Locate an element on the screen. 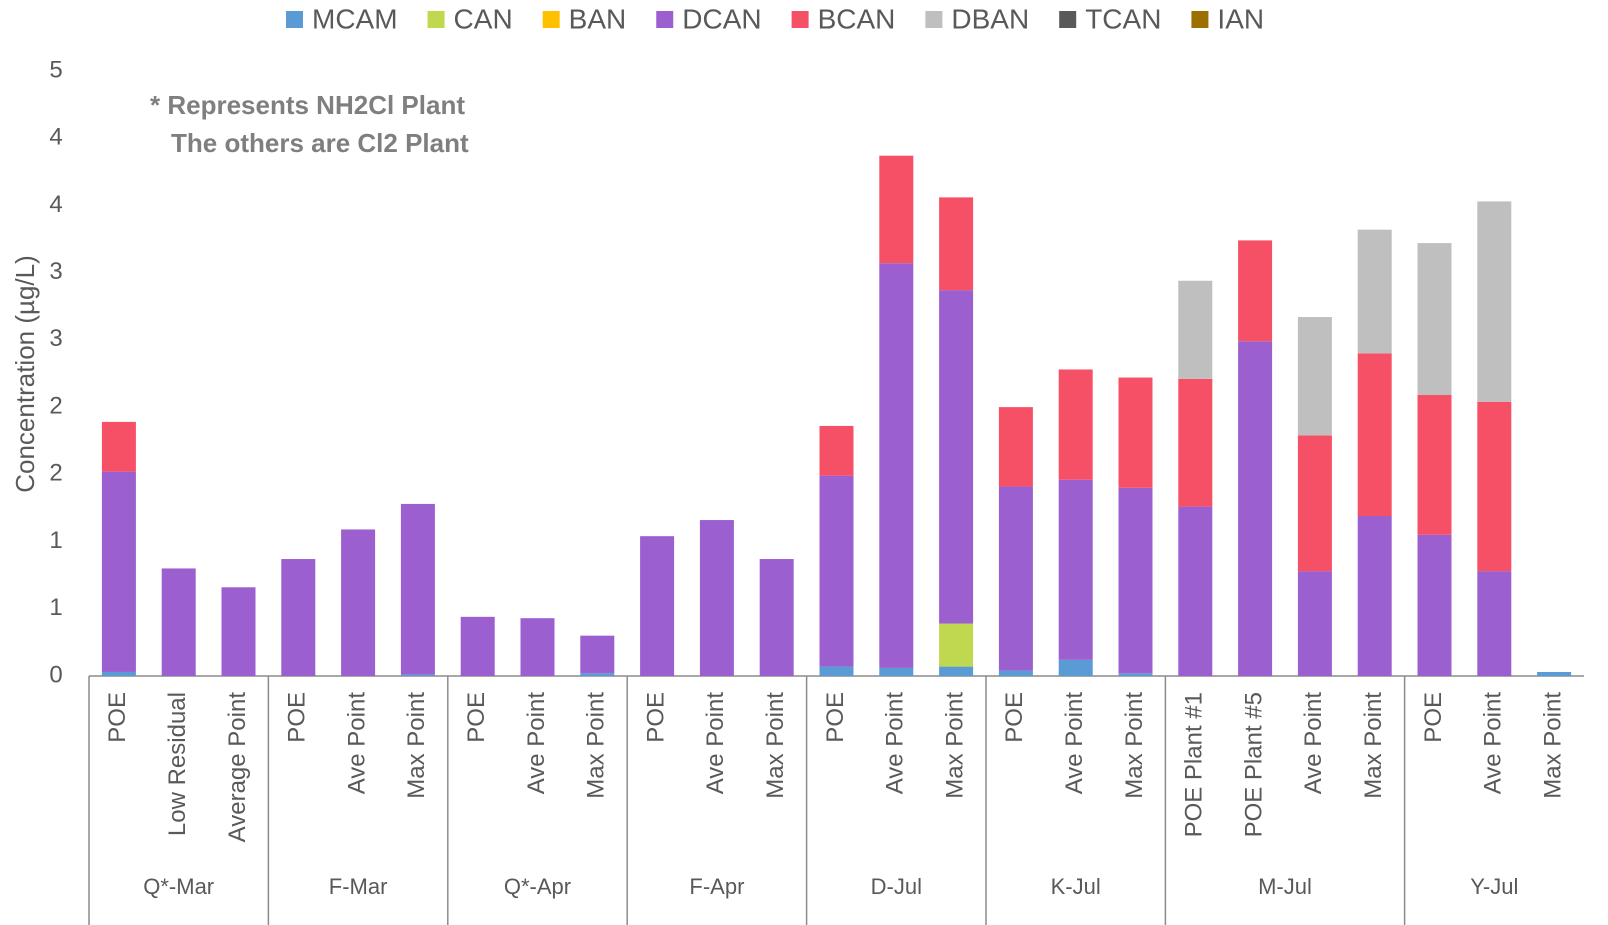 The height and width of the screenshot is (925, 1608). legend-label: CAN is located at coordinates (483, 18).